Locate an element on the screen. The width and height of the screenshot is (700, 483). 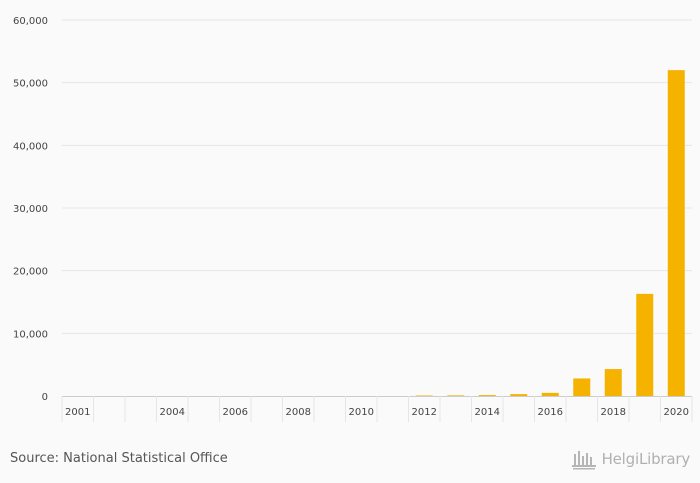
y-tick-label: 50,000 is located at coordinates (30, 84).